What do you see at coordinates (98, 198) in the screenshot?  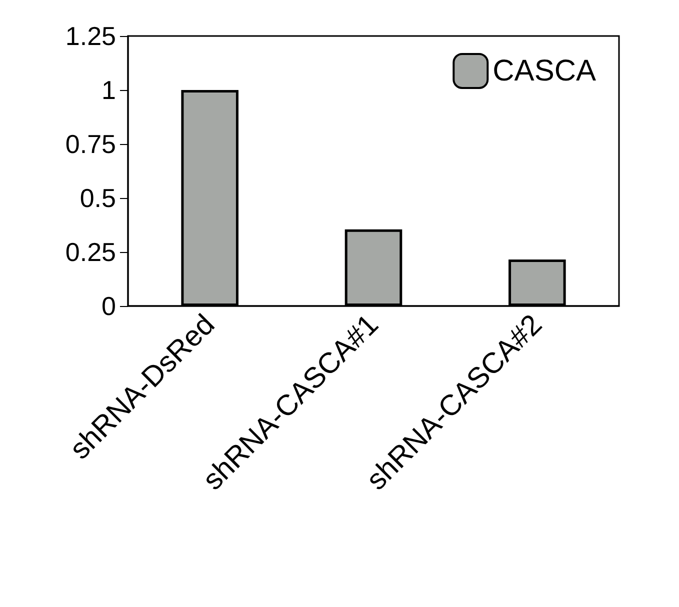 I see `y-tick-label: 0.5` at bounding box center [98, 198].